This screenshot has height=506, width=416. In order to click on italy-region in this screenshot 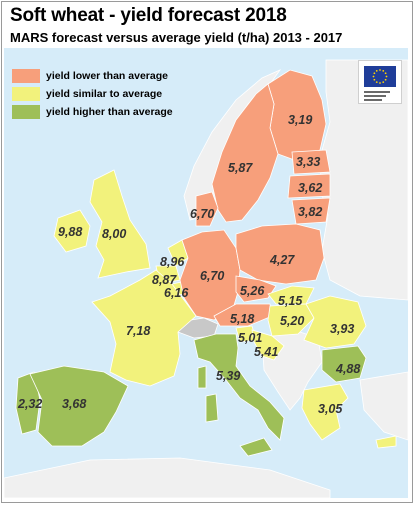, I will do `click(239, 387)`.